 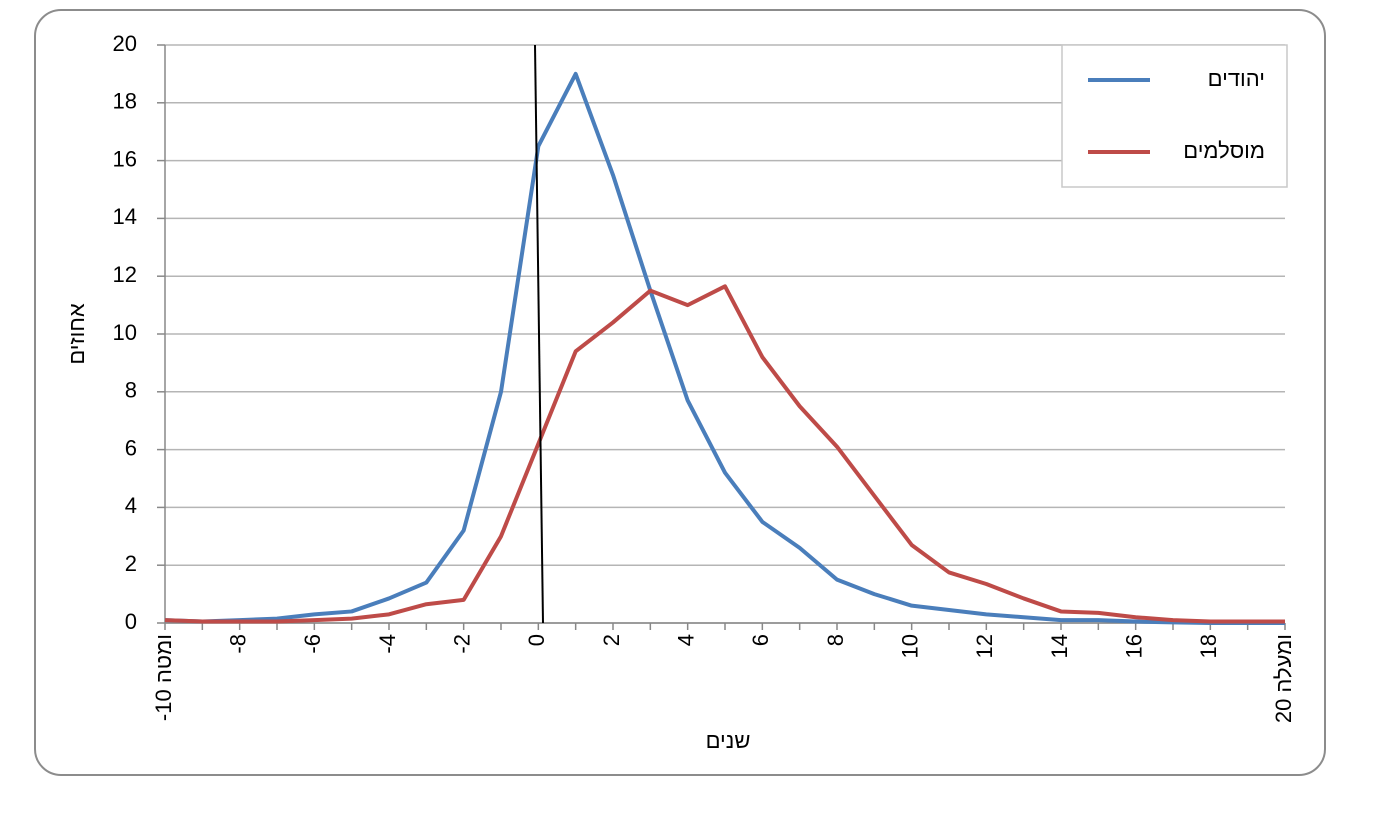 I want to click on x-tick-label: 0, so click(x=536, y=640).